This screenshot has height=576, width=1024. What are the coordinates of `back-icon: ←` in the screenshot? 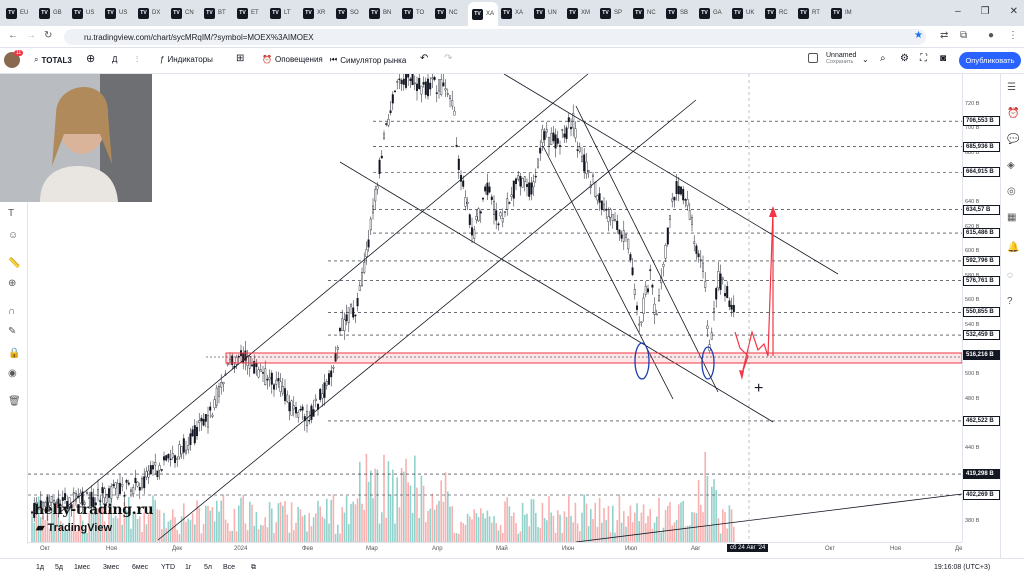 It's located at (13, 35).